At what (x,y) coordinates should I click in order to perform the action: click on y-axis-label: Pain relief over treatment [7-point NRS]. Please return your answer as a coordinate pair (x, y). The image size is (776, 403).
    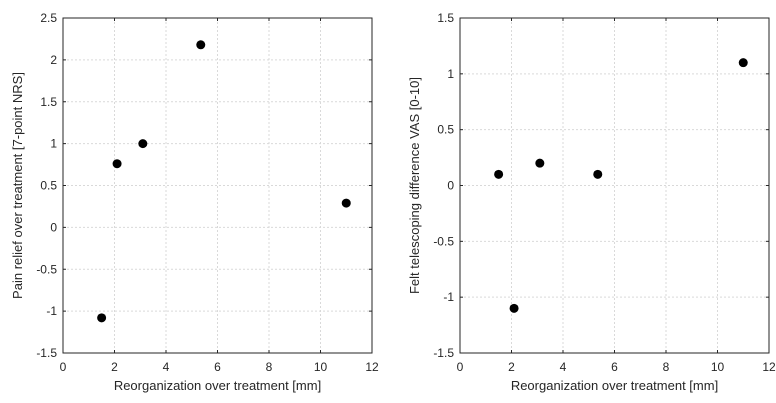
    Looking at the image, I should click on (17, 185).